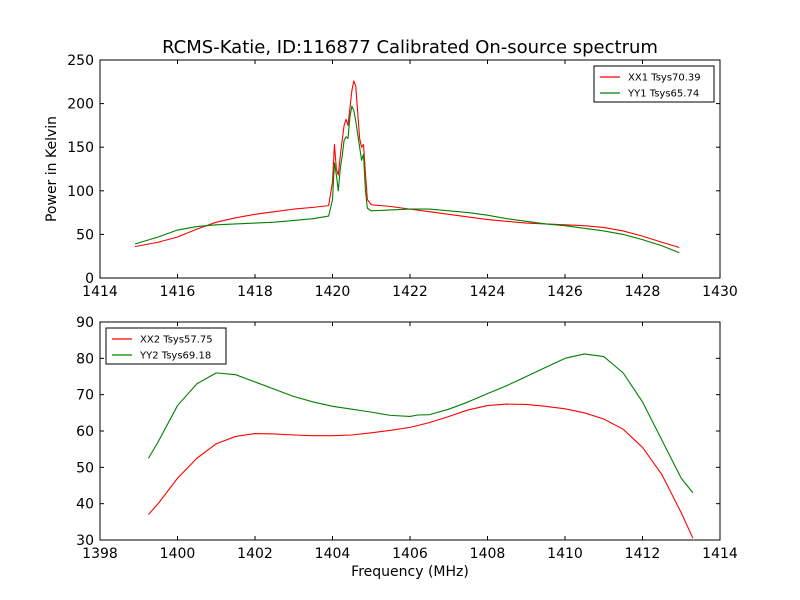 The height and width of the screenshot is (600, 800). Describe the element at coordinates (410, 572) in the screenshot. I see `x-axis-label: Frequency (MHz)` at that location.